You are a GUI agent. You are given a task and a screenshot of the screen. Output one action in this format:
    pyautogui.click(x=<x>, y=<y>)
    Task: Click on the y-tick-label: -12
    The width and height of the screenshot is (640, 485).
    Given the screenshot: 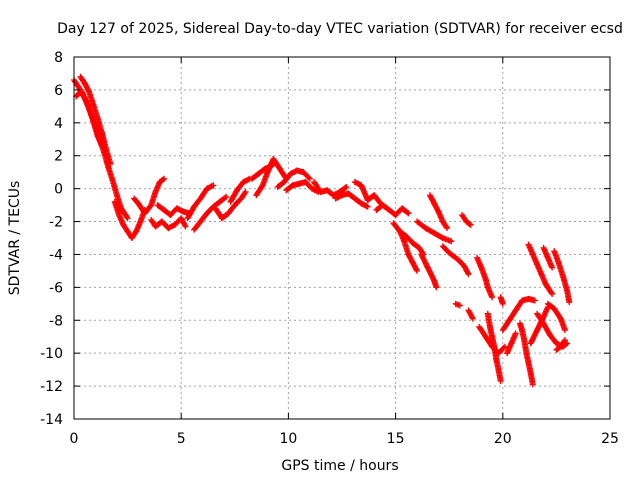 What is the action you would take?
    pyautogui.click(x=51, y=387)
    